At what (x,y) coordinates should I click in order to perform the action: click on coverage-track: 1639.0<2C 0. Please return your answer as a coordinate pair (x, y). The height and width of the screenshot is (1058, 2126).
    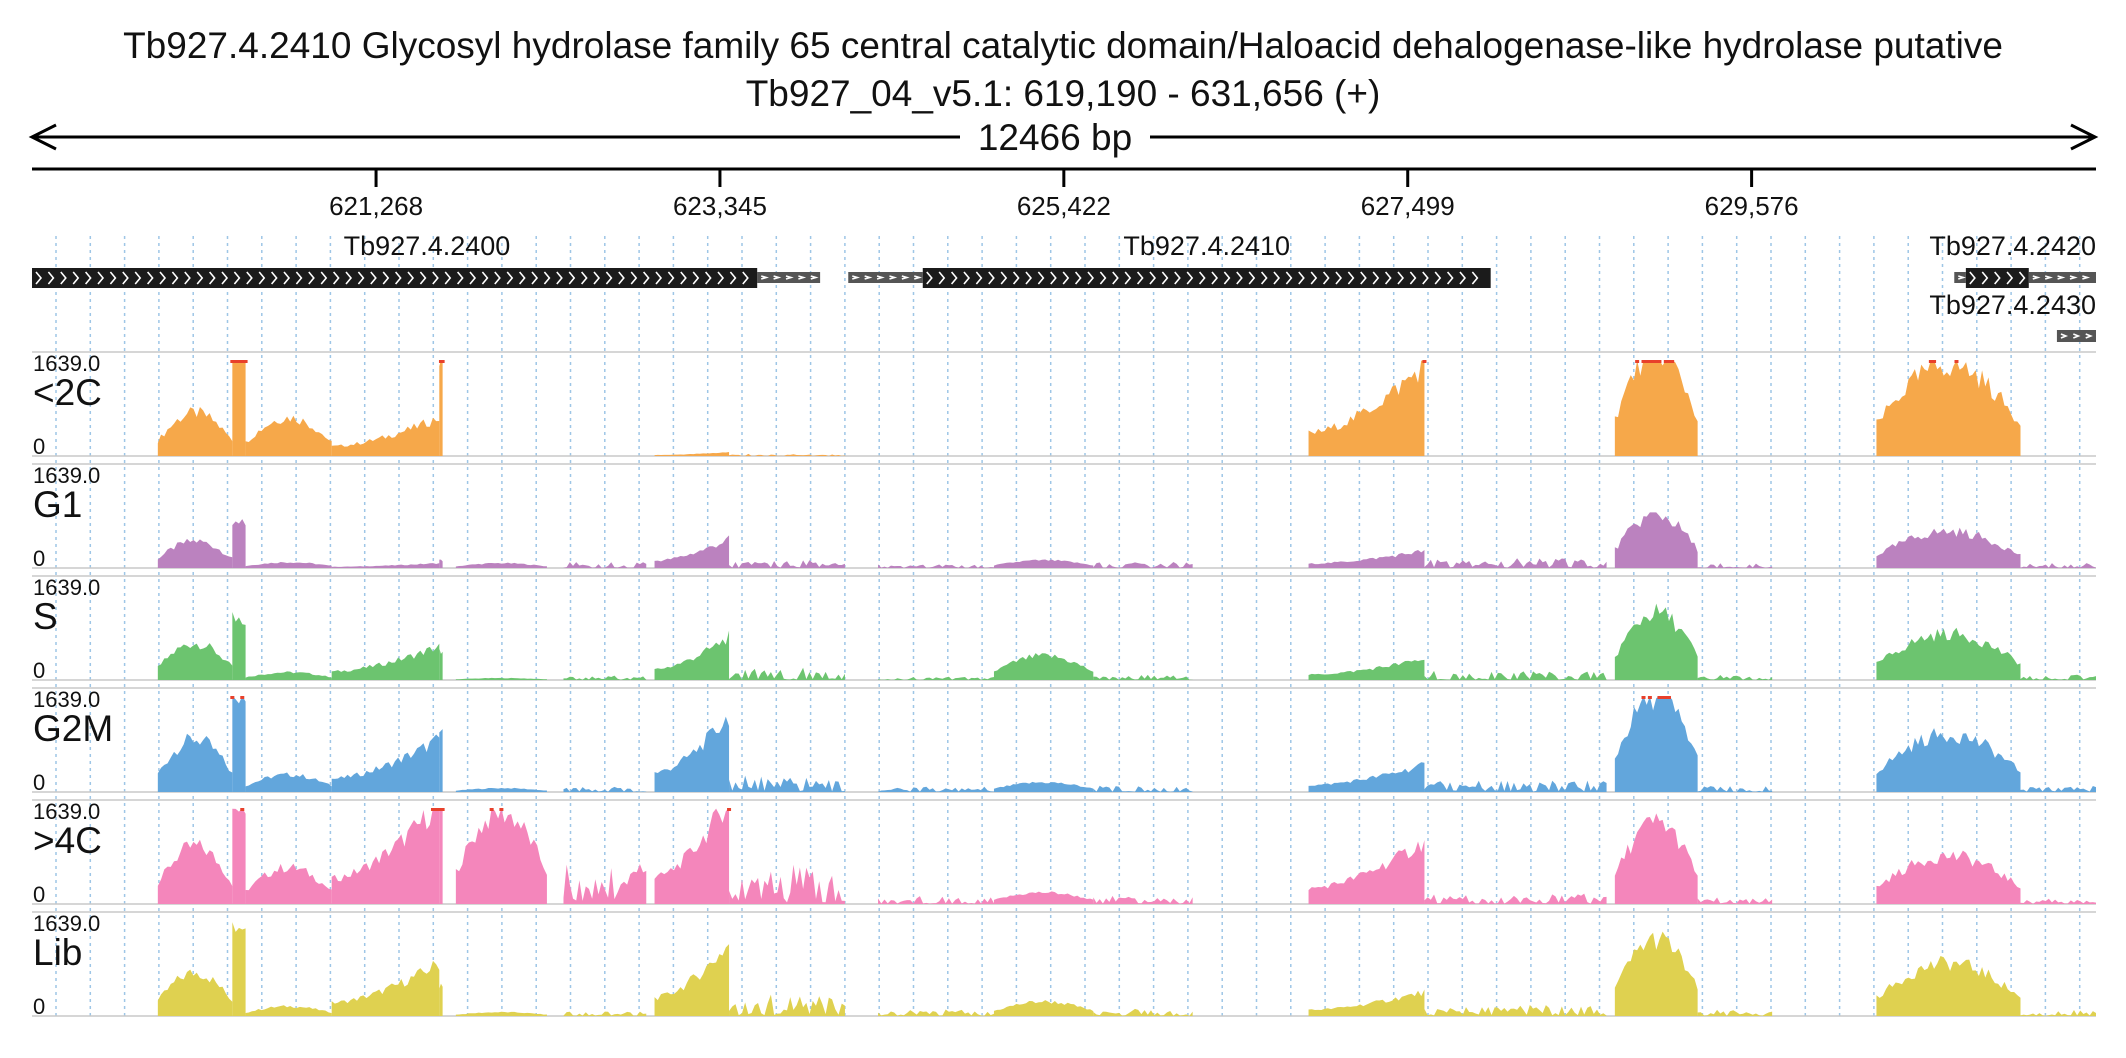
    Looking at the image, I should click on (1064, 405).